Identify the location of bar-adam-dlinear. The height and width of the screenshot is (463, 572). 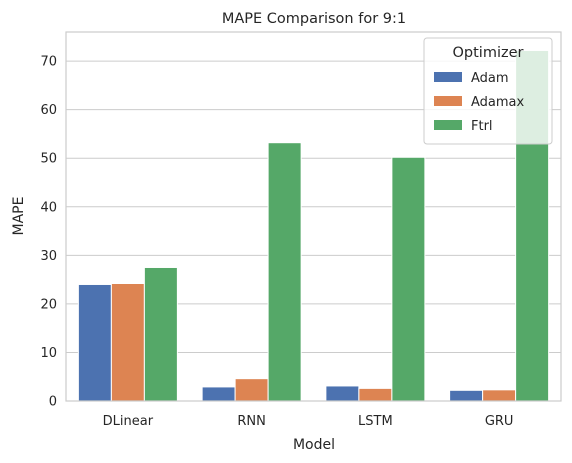
(94, 342).